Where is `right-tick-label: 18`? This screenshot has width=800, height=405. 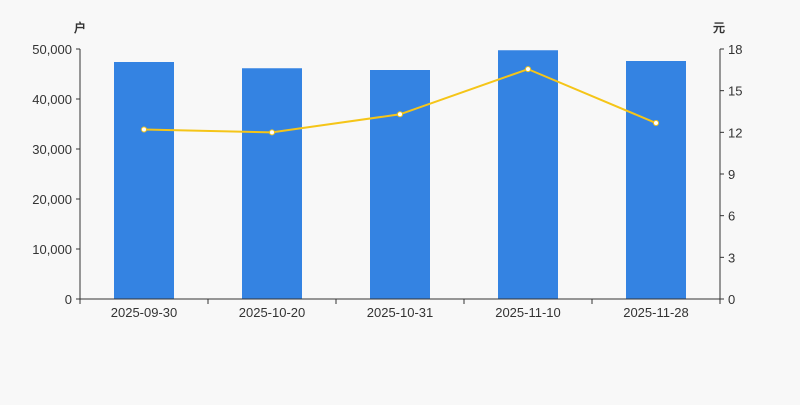 right-tick-label: 18 is located at coordinates (735, 49).